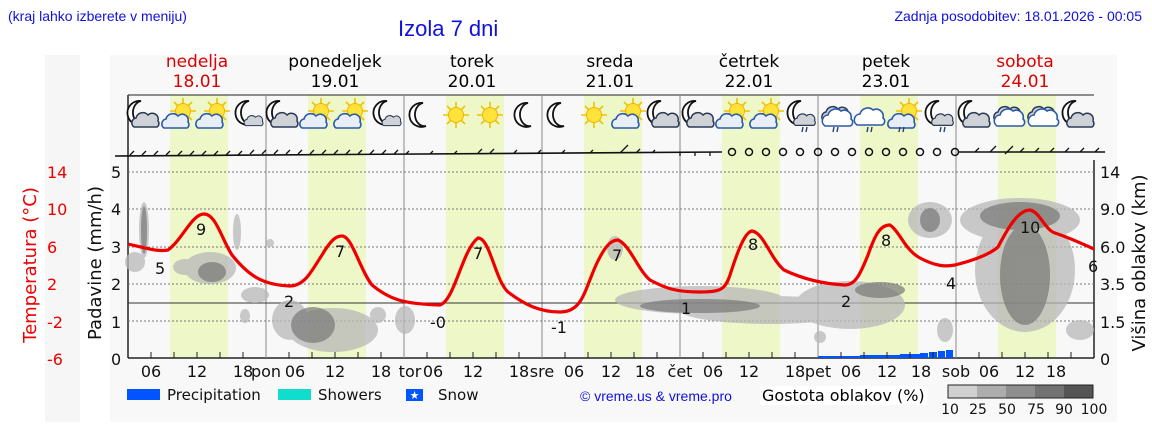 The height and width of the screenshot is (443, 1152). Describe the element at coordinates (95, 263) in the screenshot. I see `svg-text: Padavine (mm/h)` at that location.